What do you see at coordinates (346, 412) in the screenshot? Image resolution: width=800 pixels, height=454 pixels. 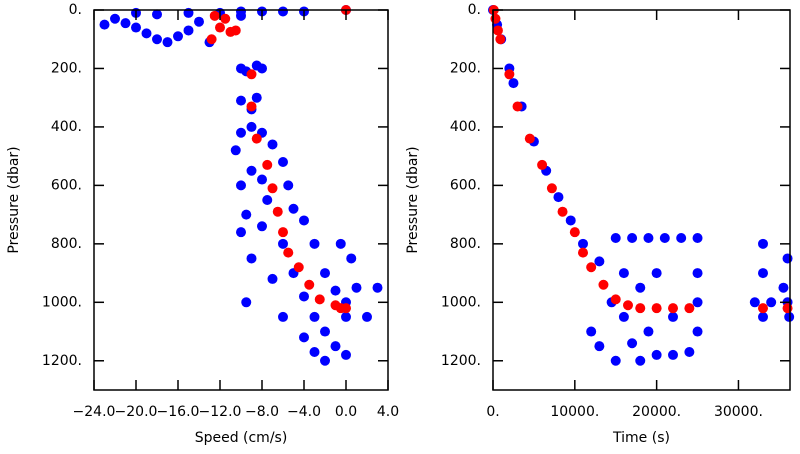 I see `x-tick-label: 0.0` at bounding box center [346, 412].